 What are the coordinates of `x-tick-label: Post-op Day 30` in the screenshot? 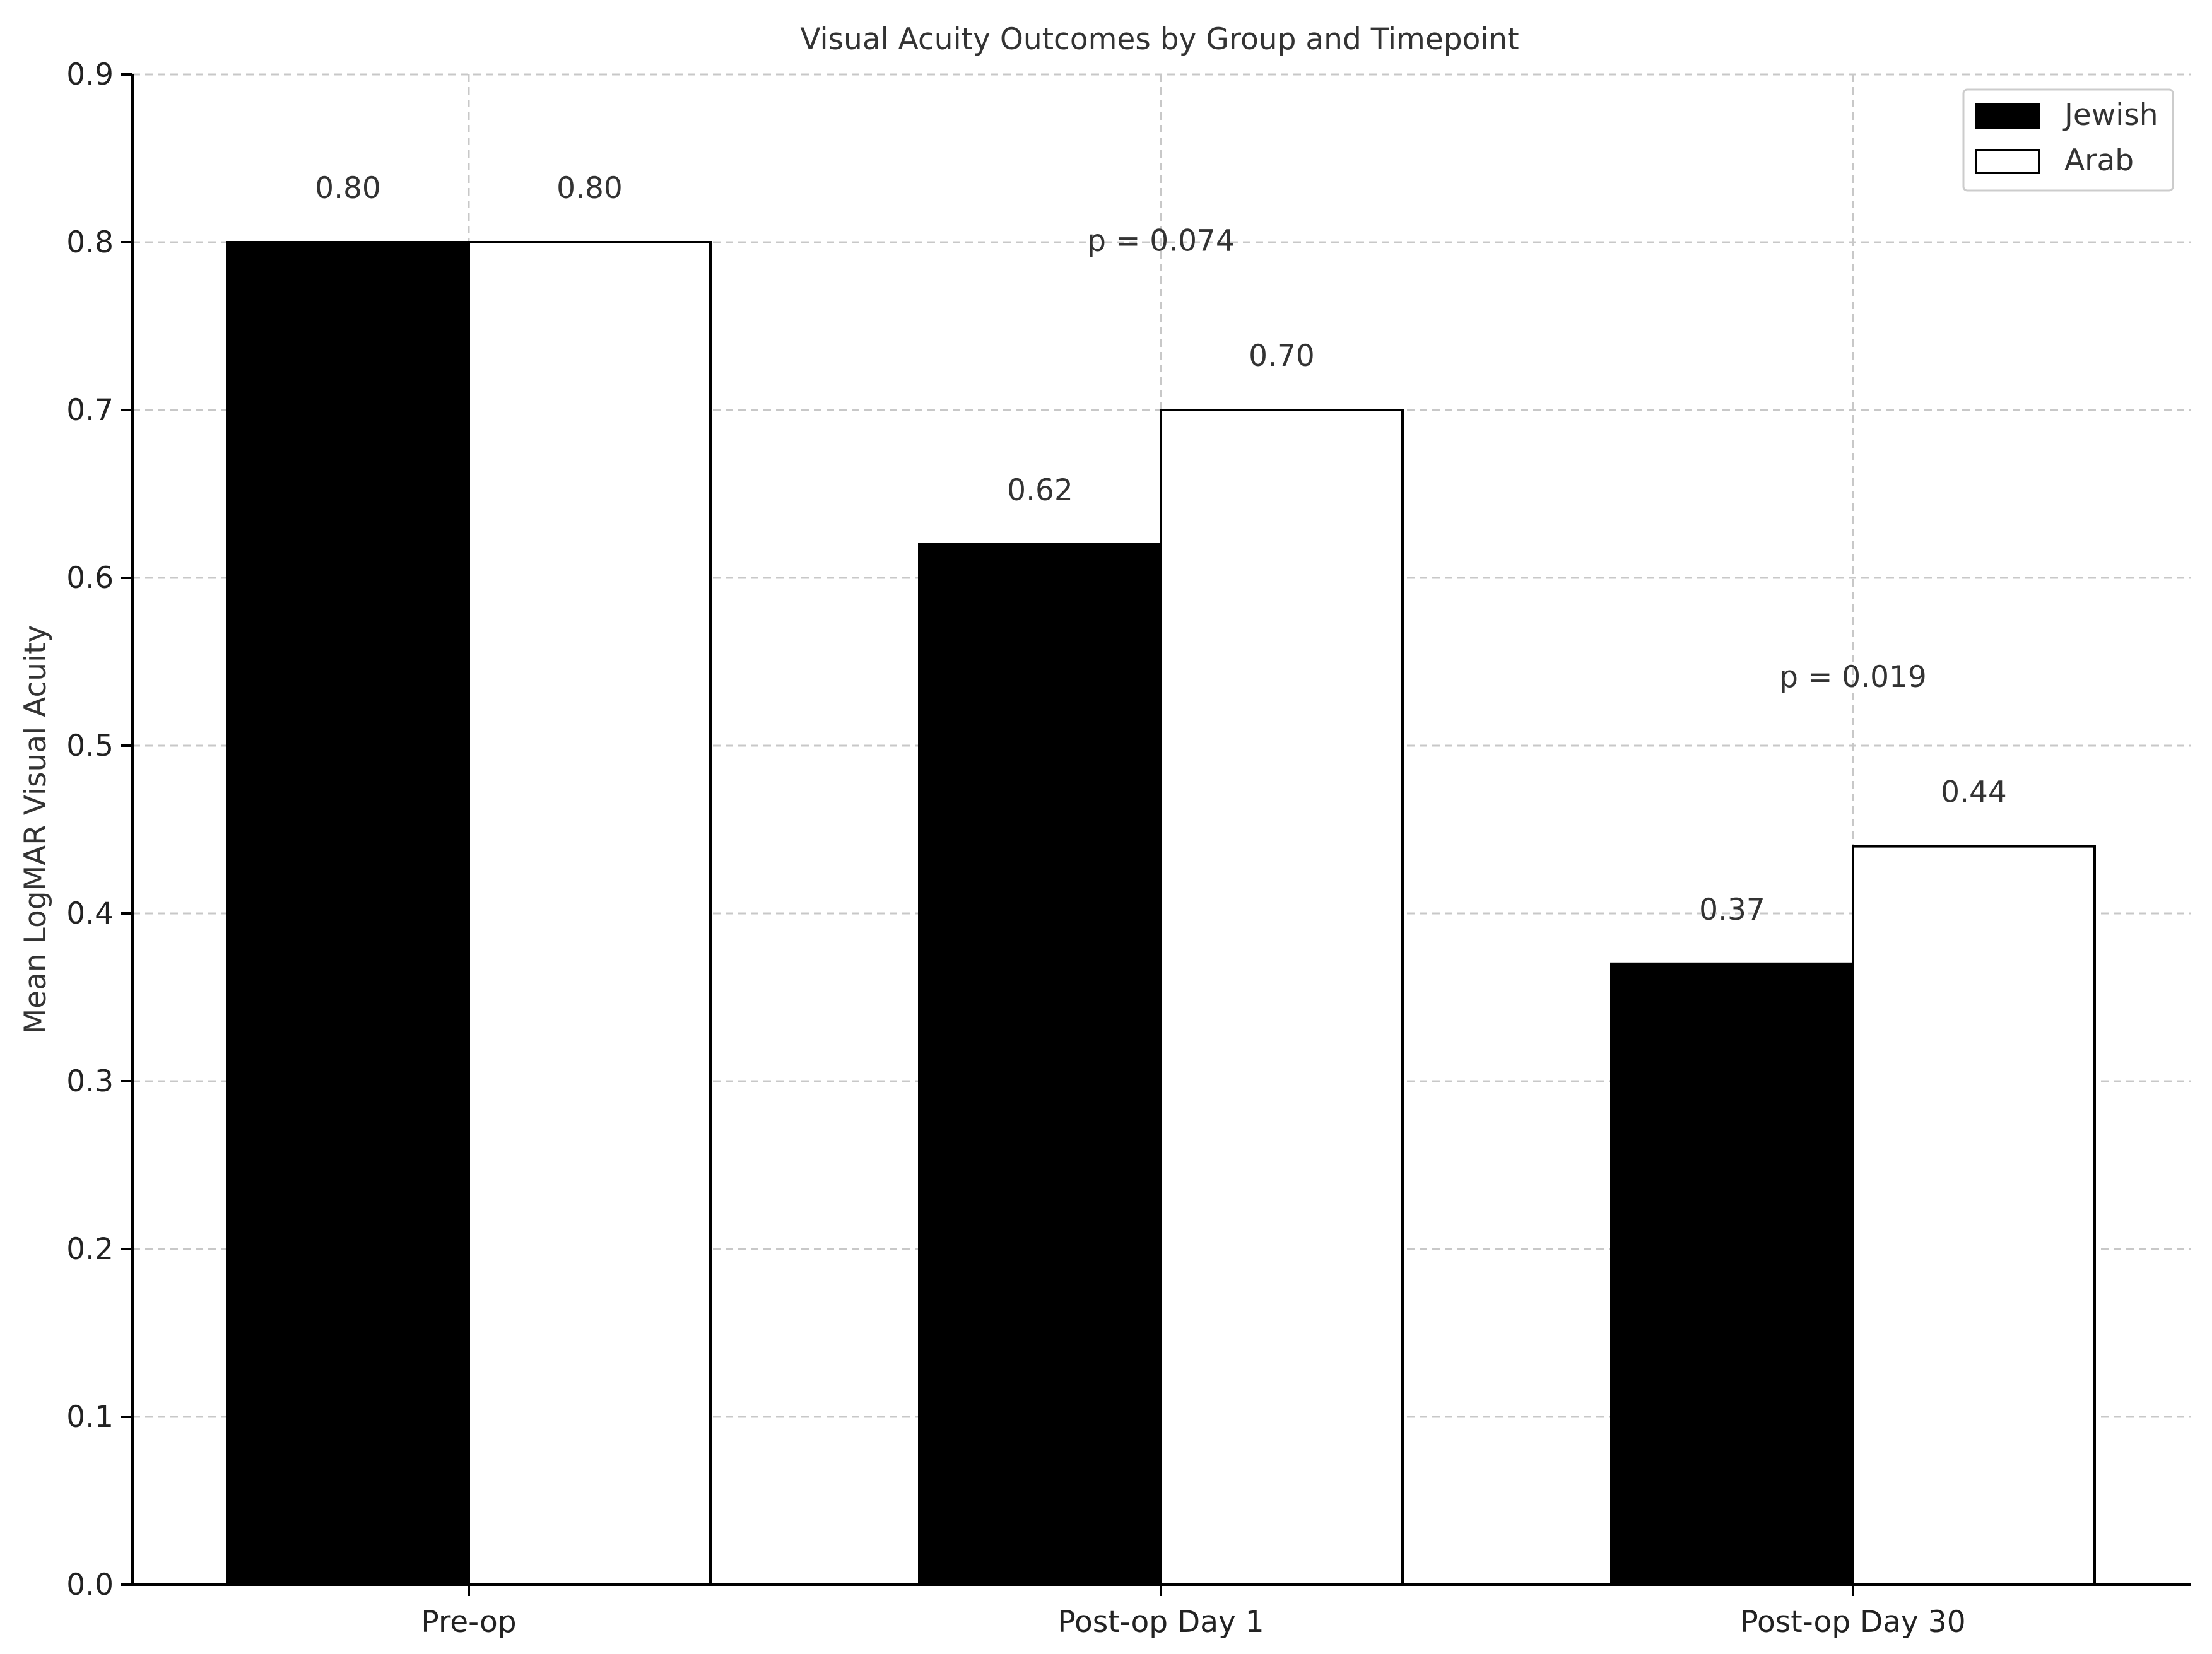 It's located at (1852, 1622).